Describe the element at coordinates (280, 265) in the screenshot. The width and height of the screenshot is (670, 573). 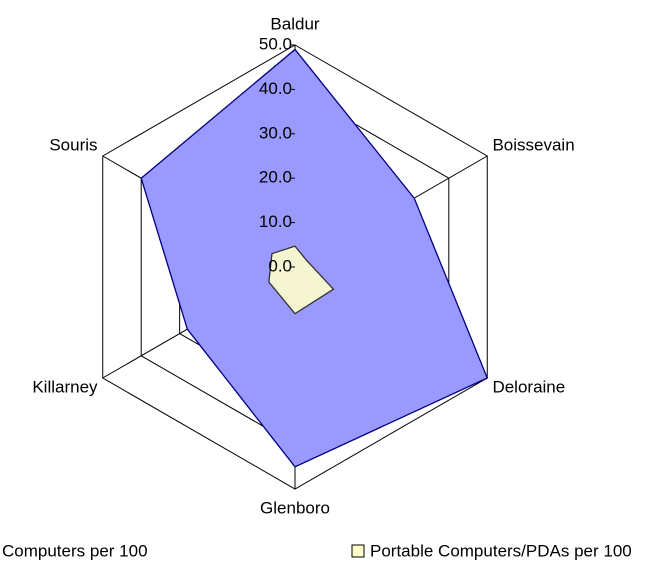
I see `tick-label: 0.0` at that location.